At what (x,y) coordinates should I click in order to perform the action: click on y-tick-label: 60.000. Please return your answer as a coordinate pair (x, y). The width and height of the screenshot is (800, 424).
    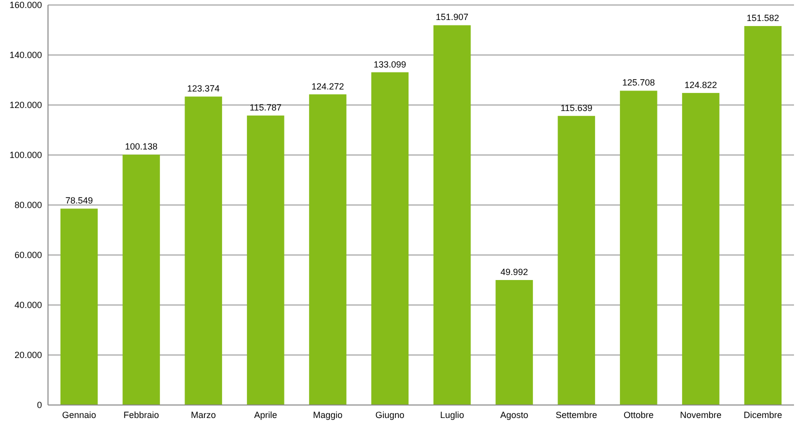
    Looking at the image, I should click on (28, 255).